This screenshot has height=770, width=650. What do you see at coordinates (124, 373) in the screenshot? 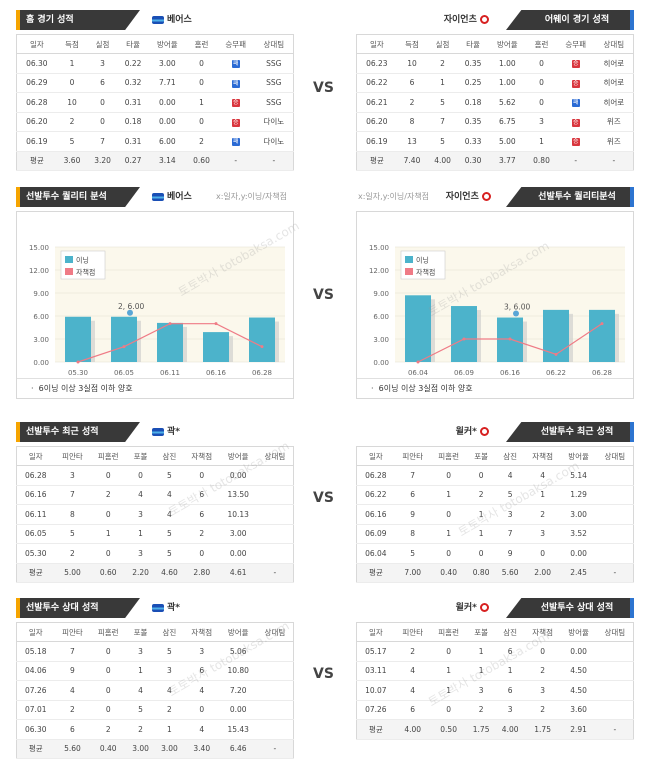
I see `x-tick-label: 06.05` at bounding box center [124, 373].